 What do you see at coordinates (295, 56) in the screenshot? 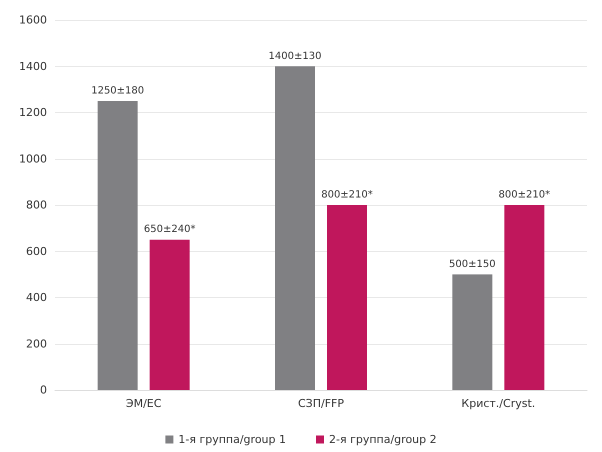
I see `data-label: 1400±130` at bounding box center [295, 56].